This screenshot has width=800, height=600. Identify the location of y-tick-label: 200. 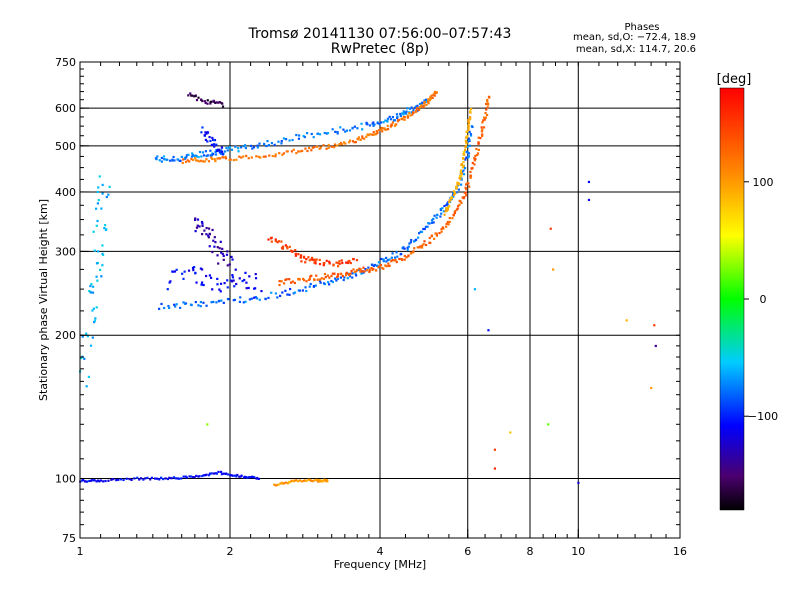
(65, 335).